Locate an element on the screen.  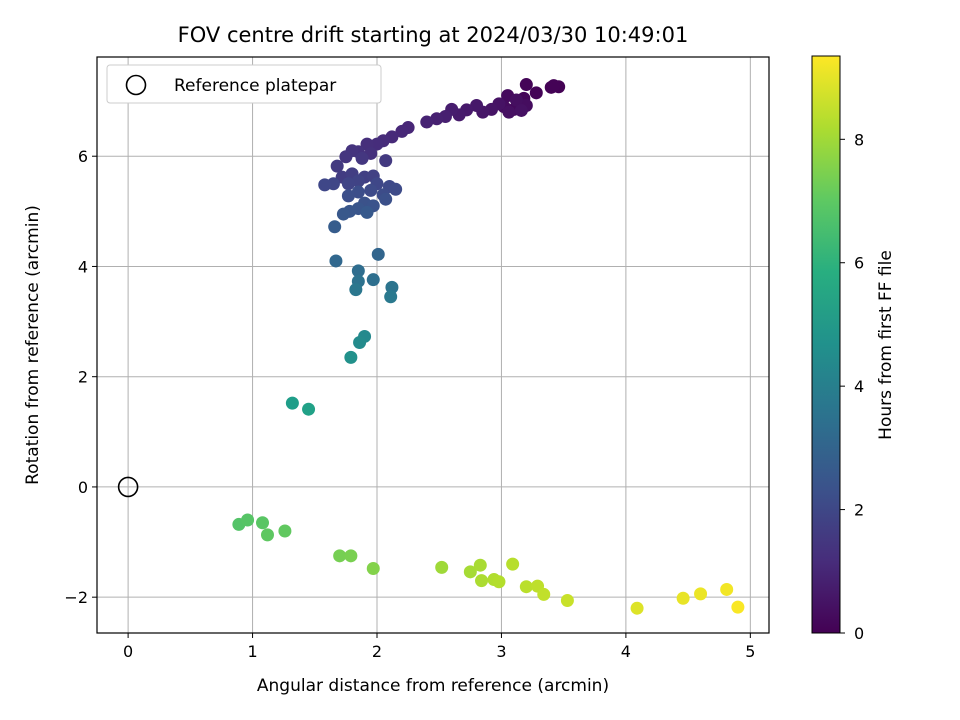
colorbar-tick-label: 0 is located at coordinates (859, 633).